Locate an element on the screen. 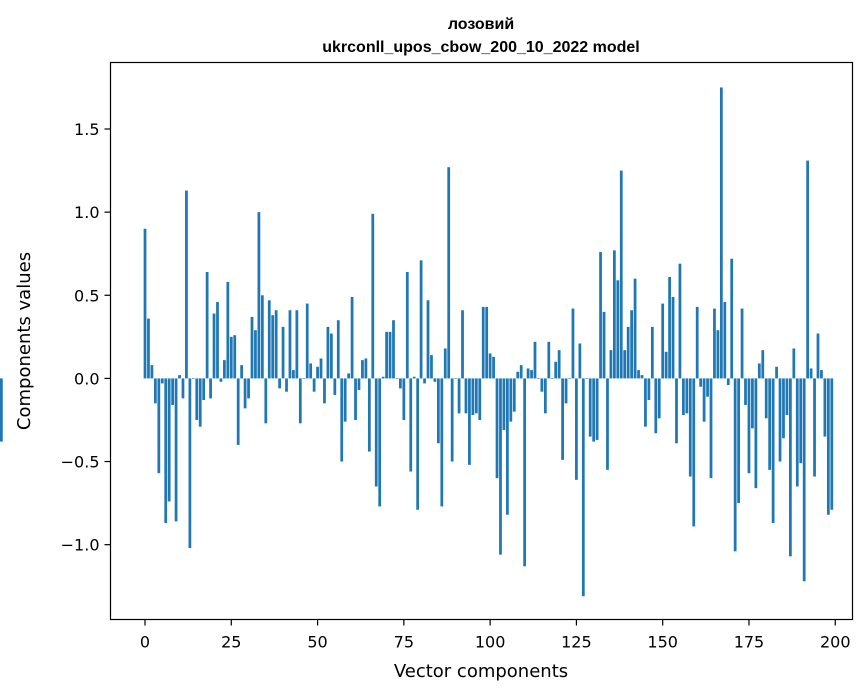  y-tick-label: 1.5 is located at coordinates (86, 129).